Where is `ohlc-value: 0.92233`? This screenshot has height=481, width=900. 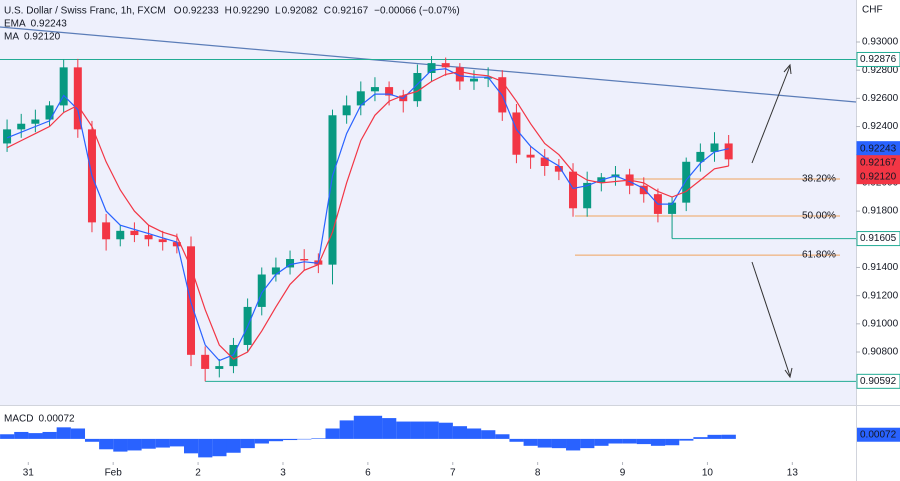 ohlc-value: 0.92233 is located at coordinates (200, 11).